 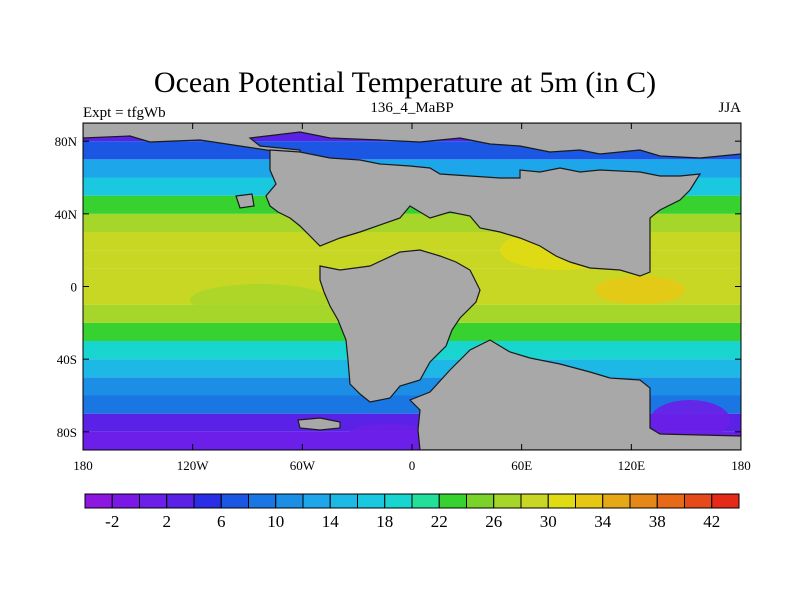 I want to click on colorbar-label: 42, so click(x=711, y=521).